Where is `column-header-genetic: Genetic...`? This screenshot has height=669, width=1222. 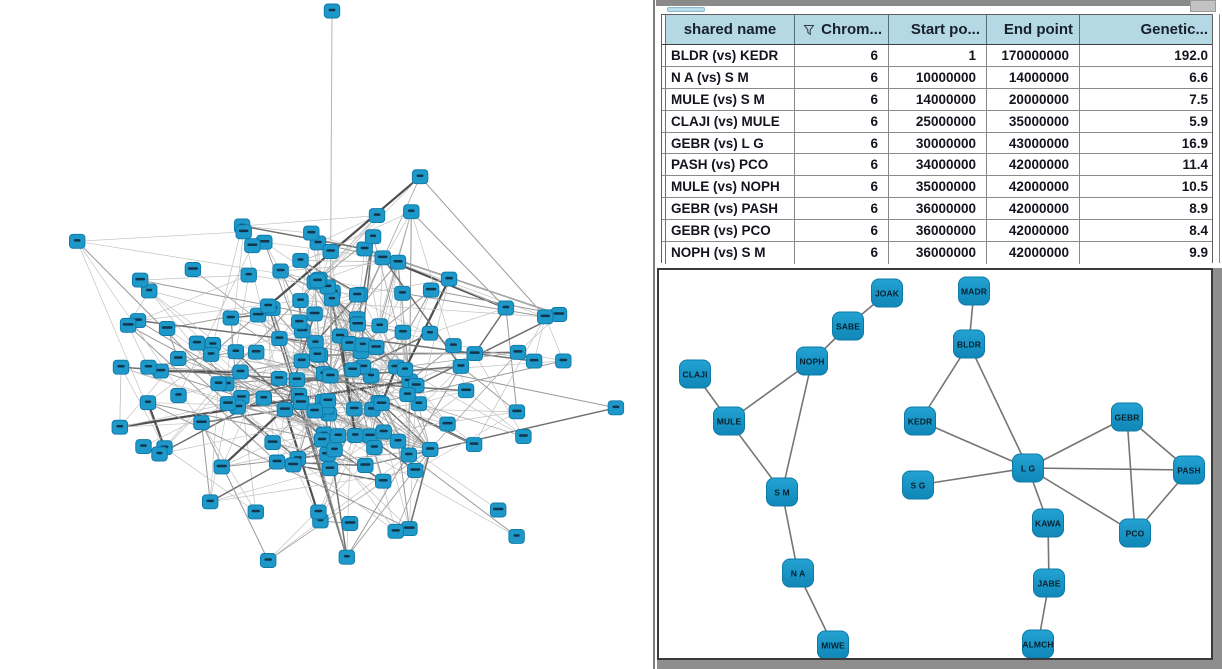 column-header-genetic: Genetic... is located at coordinates (1147, 29).